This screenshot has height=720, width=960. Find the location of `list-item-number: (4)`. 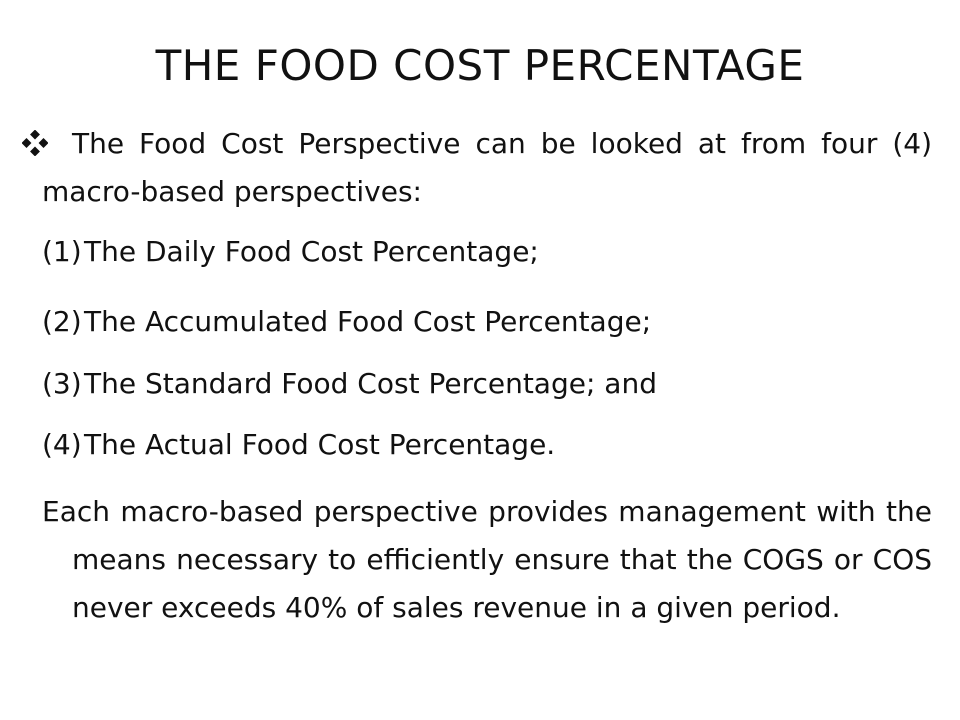

list-item-number: (4) is located at coordinates (62, 444).